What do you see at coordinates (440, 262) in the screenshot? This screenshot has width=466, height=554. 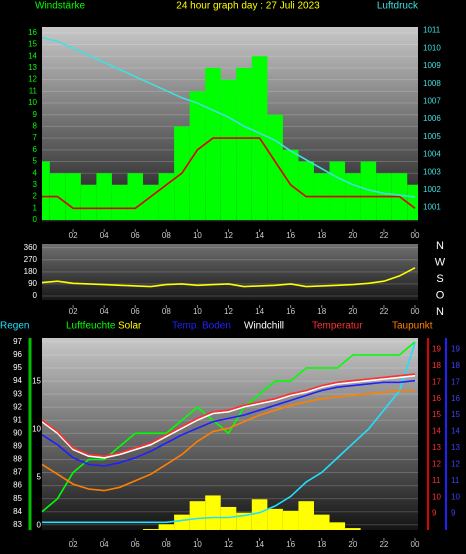 I see `y-tick-label: W` at bounding box center [440, 262].